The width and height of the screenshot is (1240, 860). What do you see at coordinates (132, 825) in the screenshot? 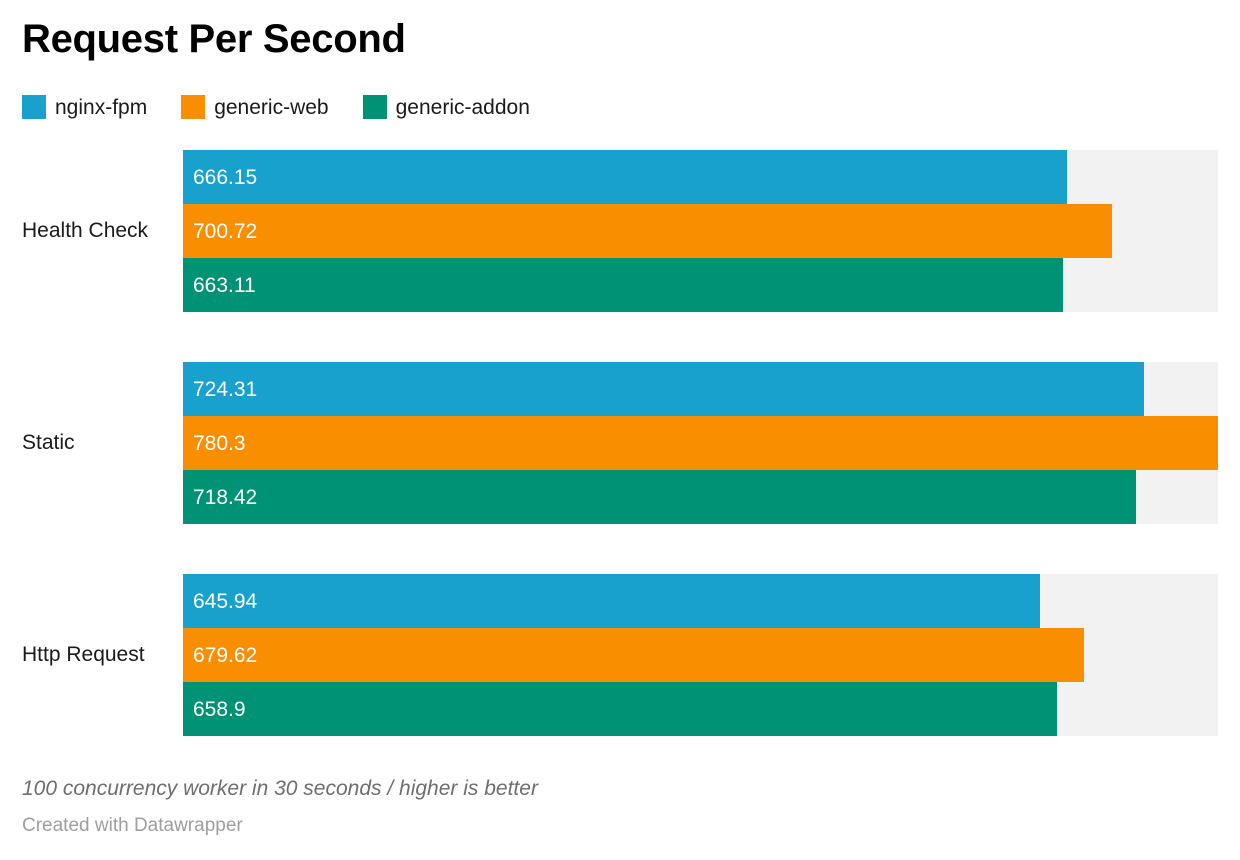
I see `datawrapper-attribution-link: Created with Datawrapper` at bounding box center [132, 825].